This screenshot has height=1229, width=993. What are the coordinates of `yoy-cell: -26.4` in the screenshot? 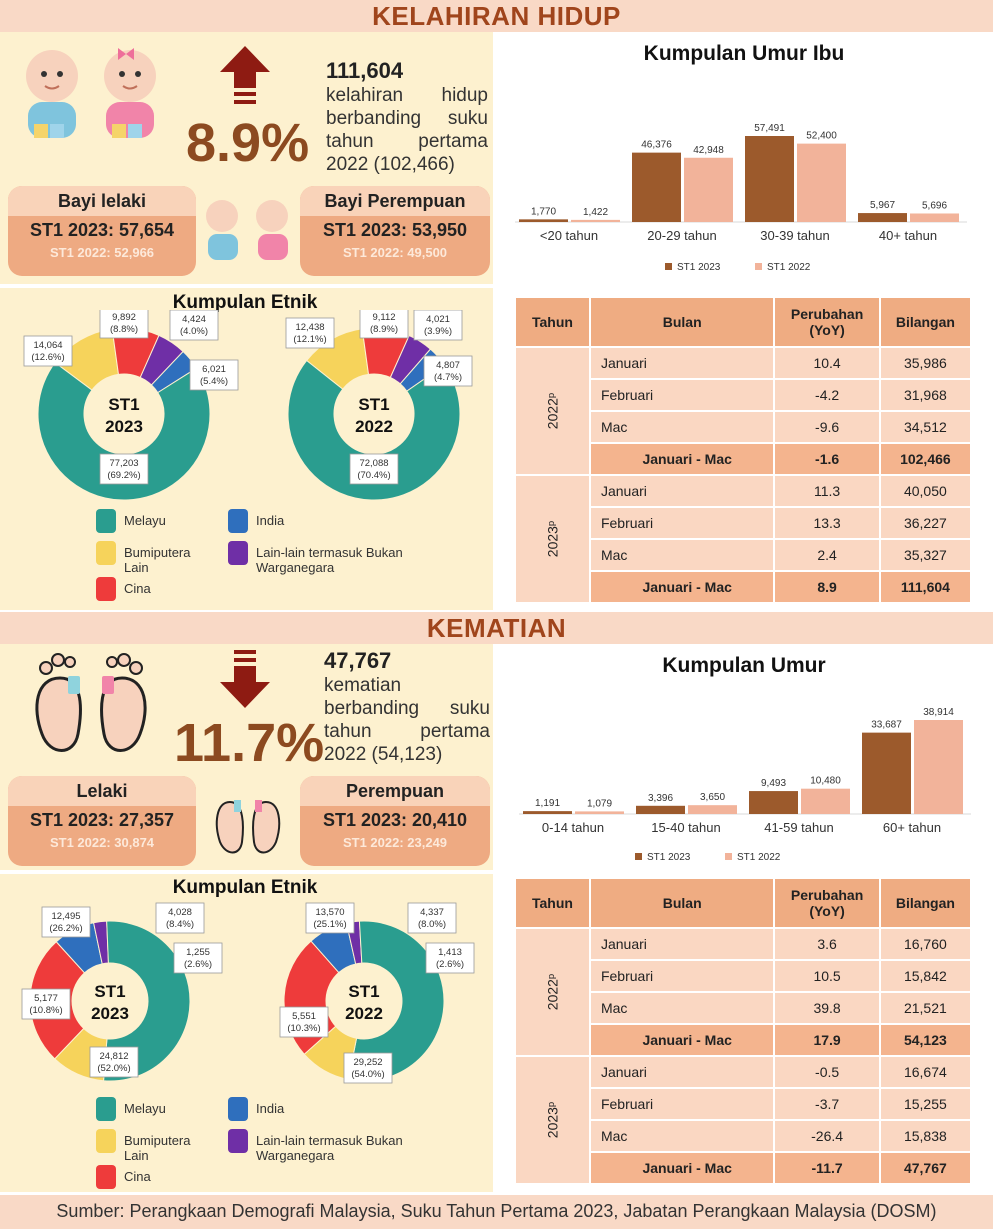 It's located at (827, 1136).